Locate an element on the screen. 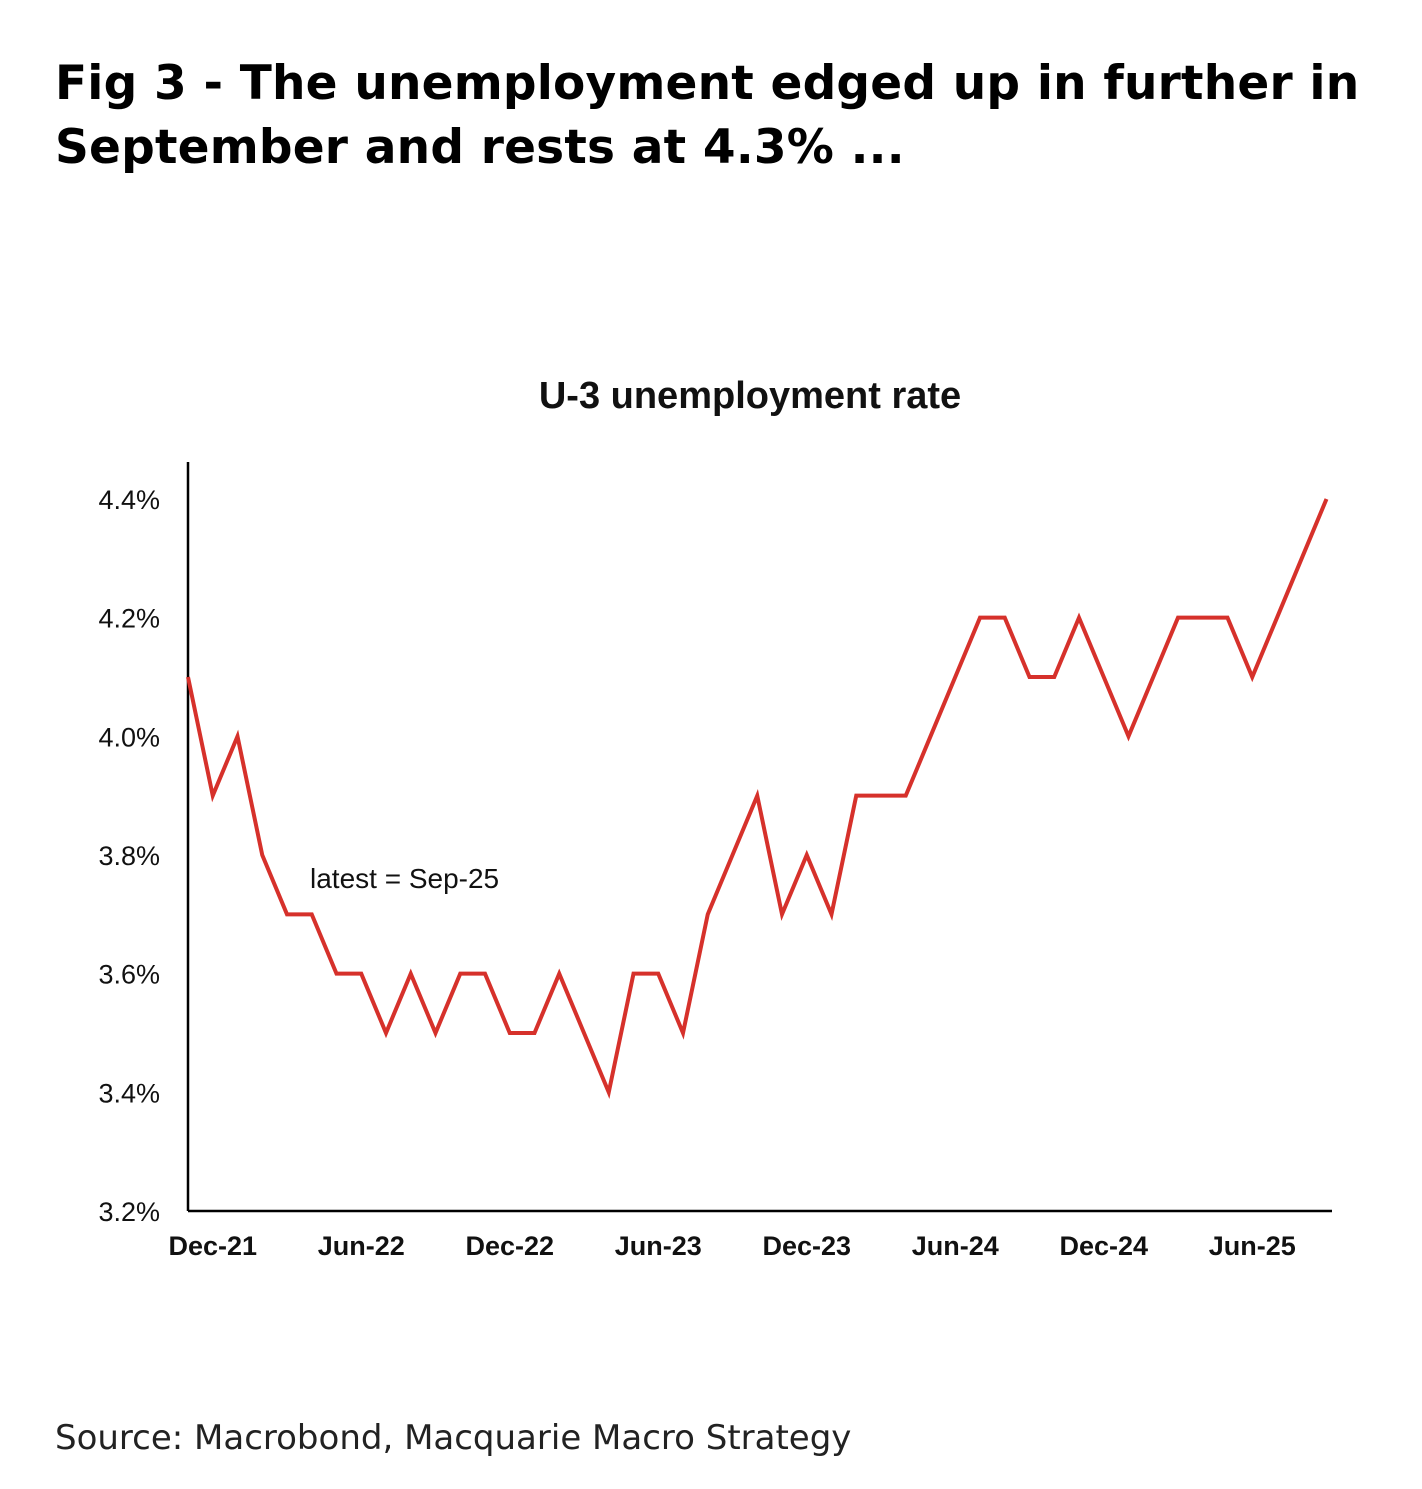  y-tick-label: 3.2% is located at coordinates (129, 1212).